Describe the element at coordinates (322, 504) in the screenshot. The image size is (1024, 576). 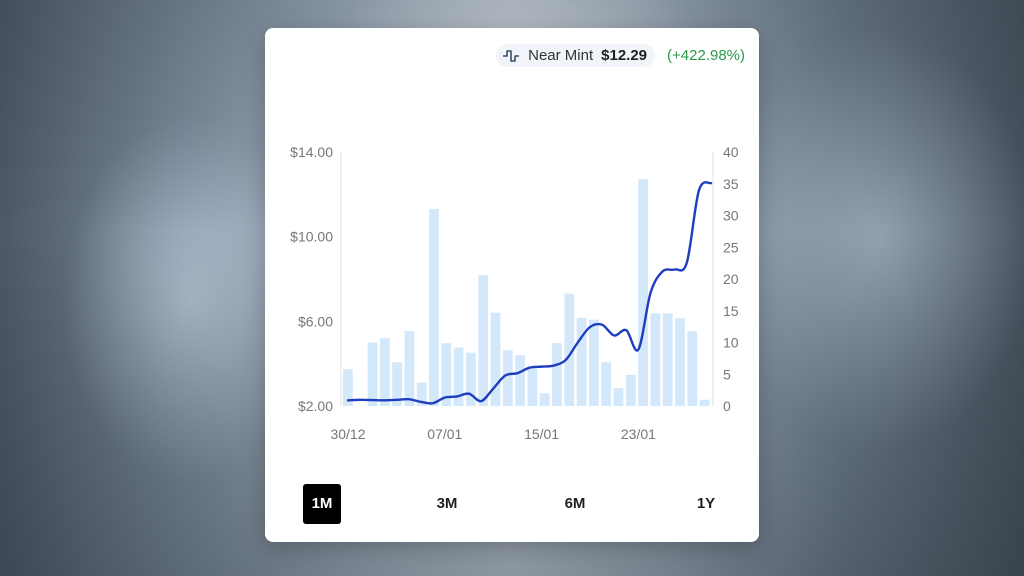
I see `range-button-1m: 1M` at that location.